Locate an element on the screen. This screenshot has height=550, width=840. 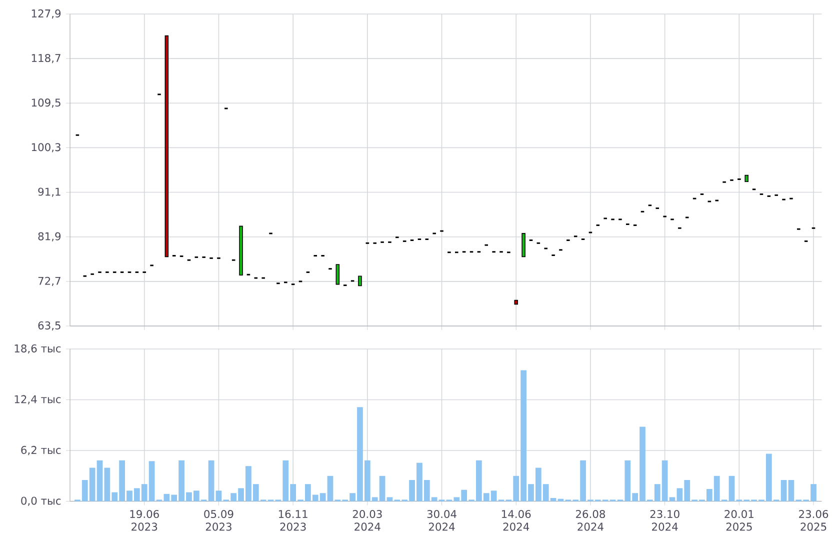
y-tick-label: 6,2 тыс is located at coordinates (41, 451).